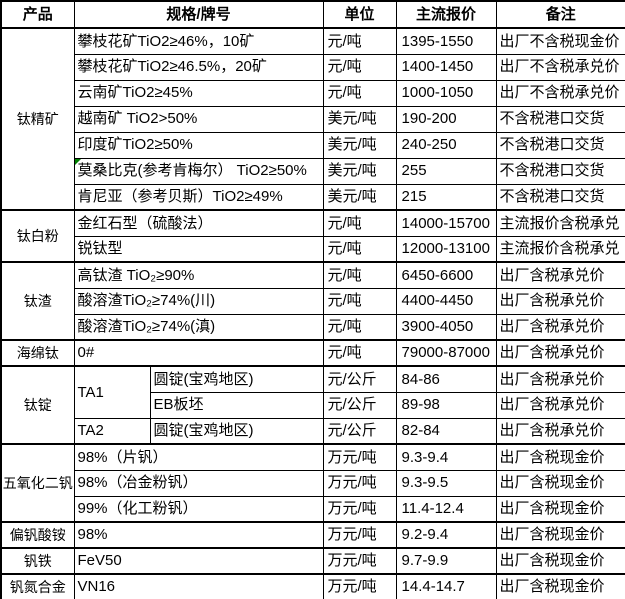 The height and width of the screenshot is (599, 625). Describe the element at coordinates (446, 249) in the screenshot. I see `price-cell: 12000-13100` at that location.